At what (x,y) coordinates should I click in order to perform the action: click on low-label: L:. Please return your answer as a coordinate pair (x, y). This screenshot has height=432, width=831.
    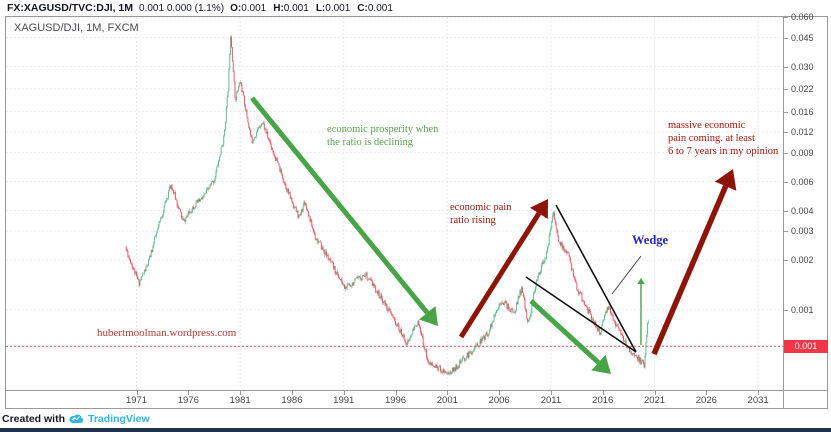
    Looking at the image, I should click on (320, 8).